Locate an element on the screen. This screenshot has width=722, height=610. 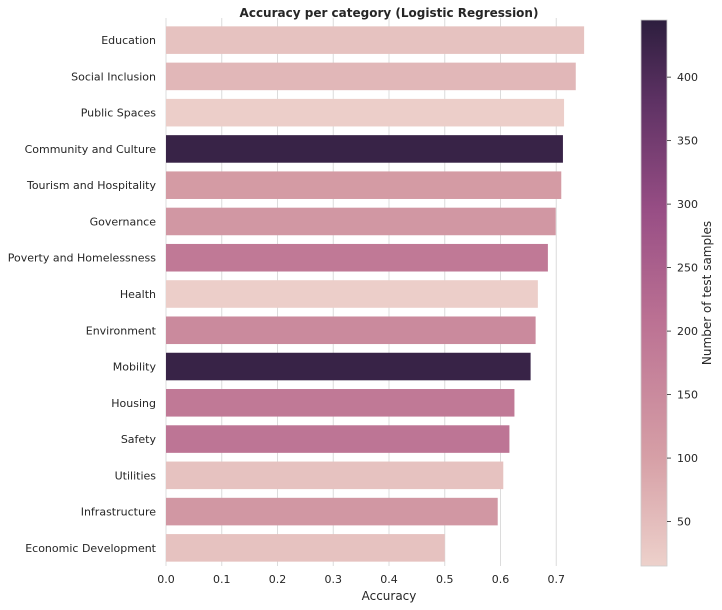
colorbar-tick-label: 400 is located at coordinates (687, 77).